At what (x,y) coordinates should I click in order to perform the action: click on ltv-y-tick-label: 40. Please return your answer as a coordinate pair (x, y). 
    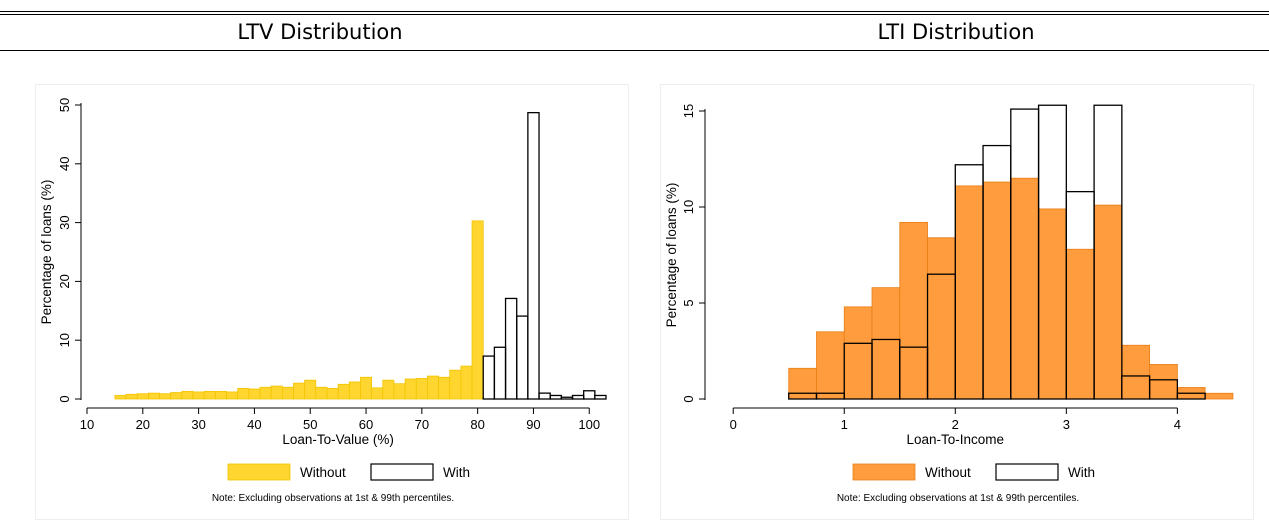
    Looking at the image, I should click on (64, 164).